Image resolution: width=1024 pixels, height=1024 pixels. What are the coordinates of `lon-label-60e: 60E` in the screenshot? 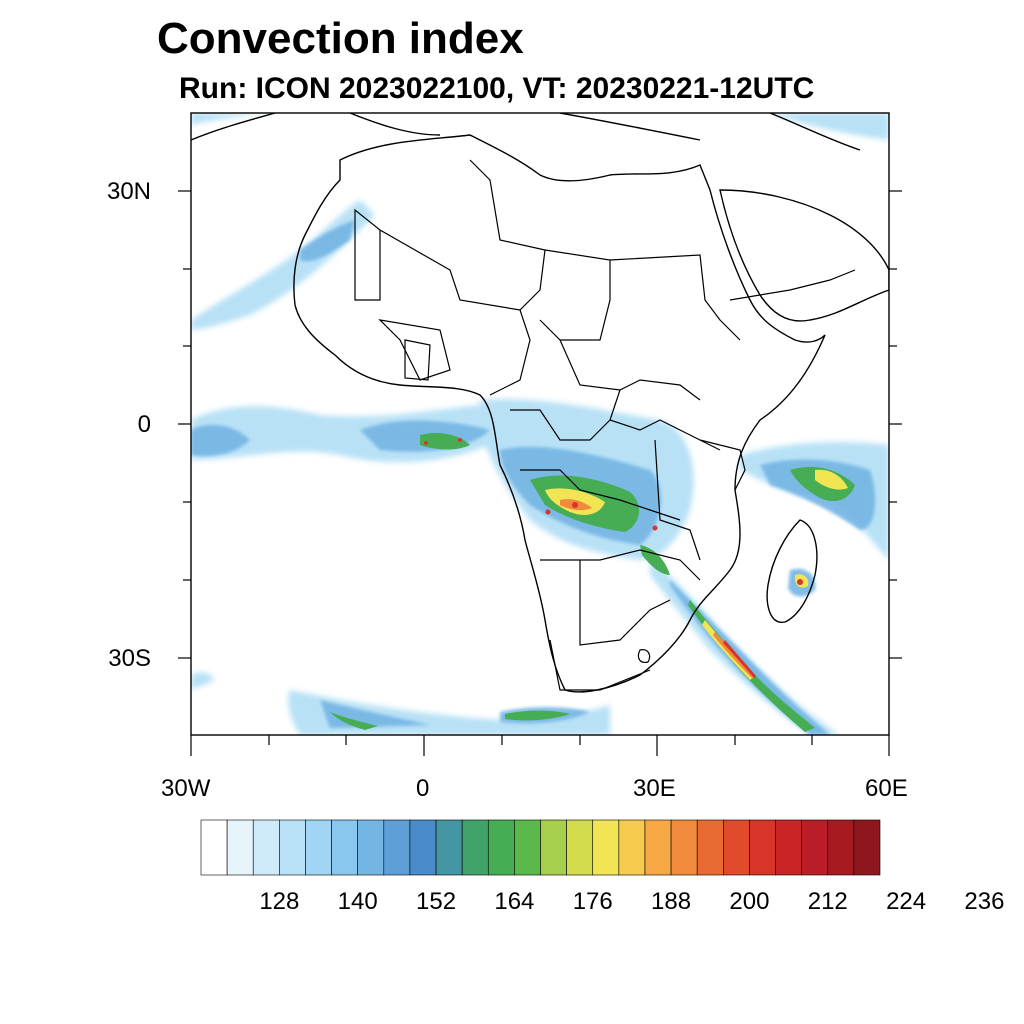 It's located at (886, 788).